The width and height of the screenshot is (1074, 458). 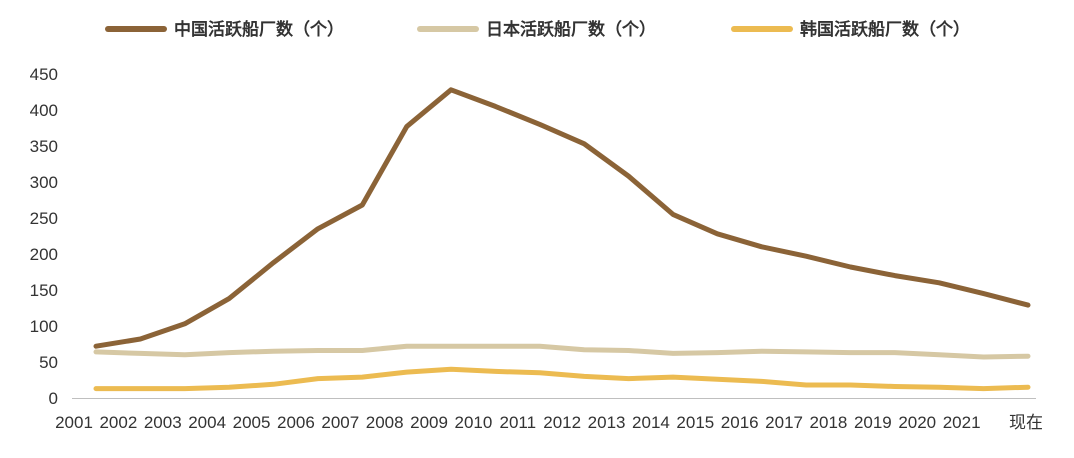 I want to click on y-tick-label: 100, so click(x=44, y=326).